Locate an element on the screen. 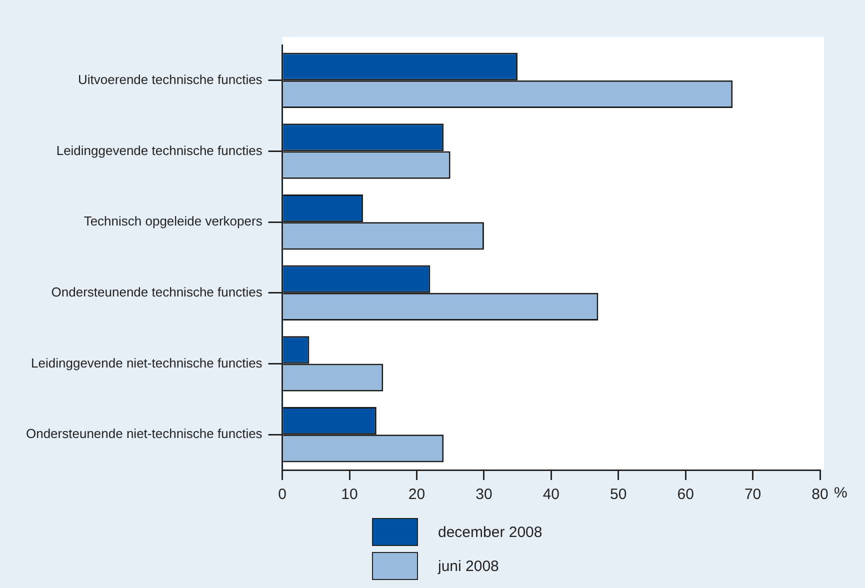  legend-label: juni 2008 is located at coordinates (468, 566).